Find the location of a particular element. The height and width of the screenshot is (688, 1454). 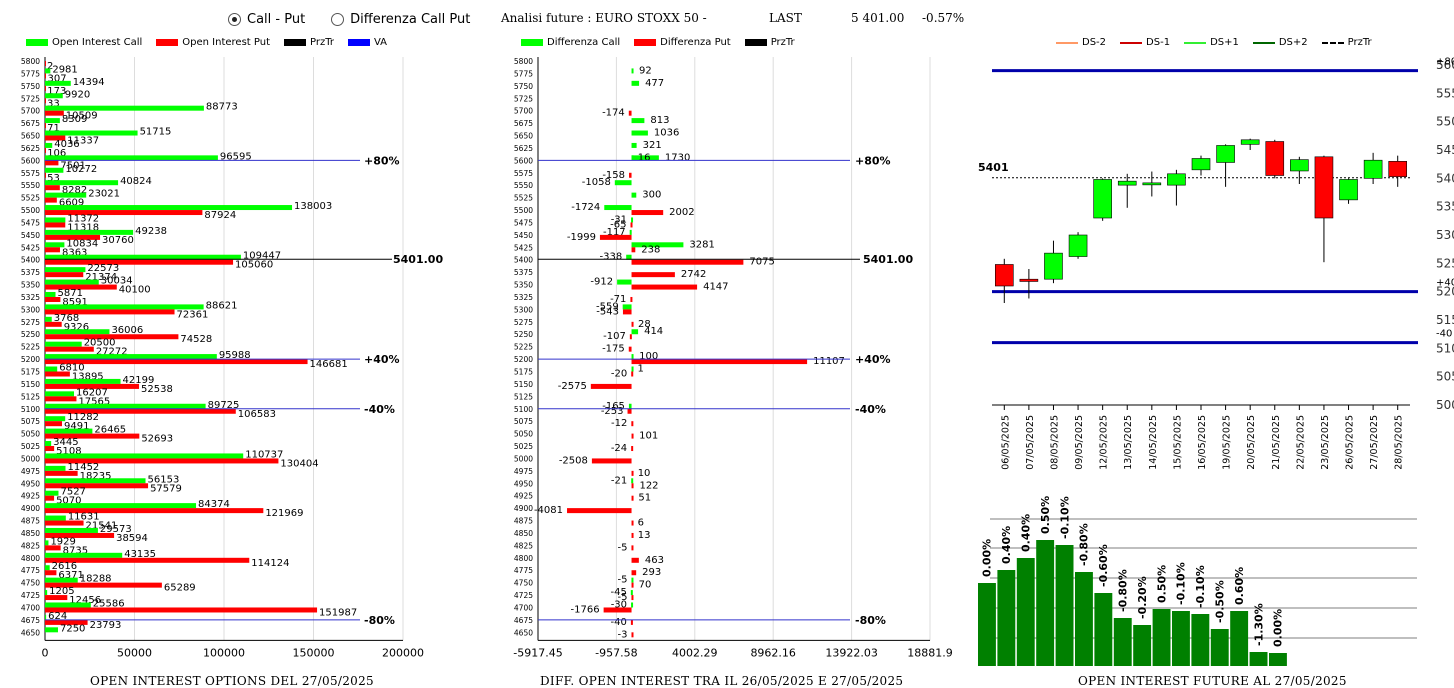

call-value-label: 96595 is located at coordinates (236, 156).